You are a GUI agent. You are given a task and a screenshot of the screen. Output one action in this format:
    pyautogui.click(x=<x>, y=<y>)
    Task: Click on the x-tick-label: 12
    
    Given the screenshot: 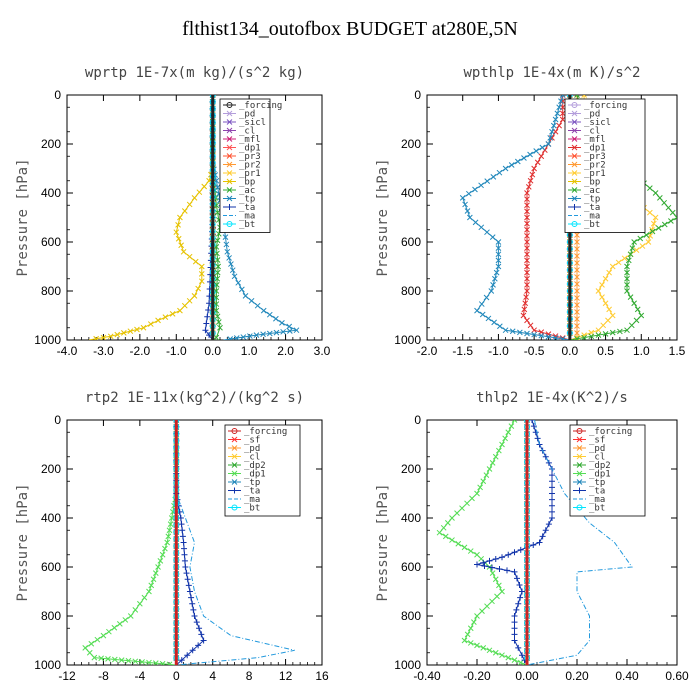 What is the action you would take?
    pyautogui.click(x=286, y=676)
    